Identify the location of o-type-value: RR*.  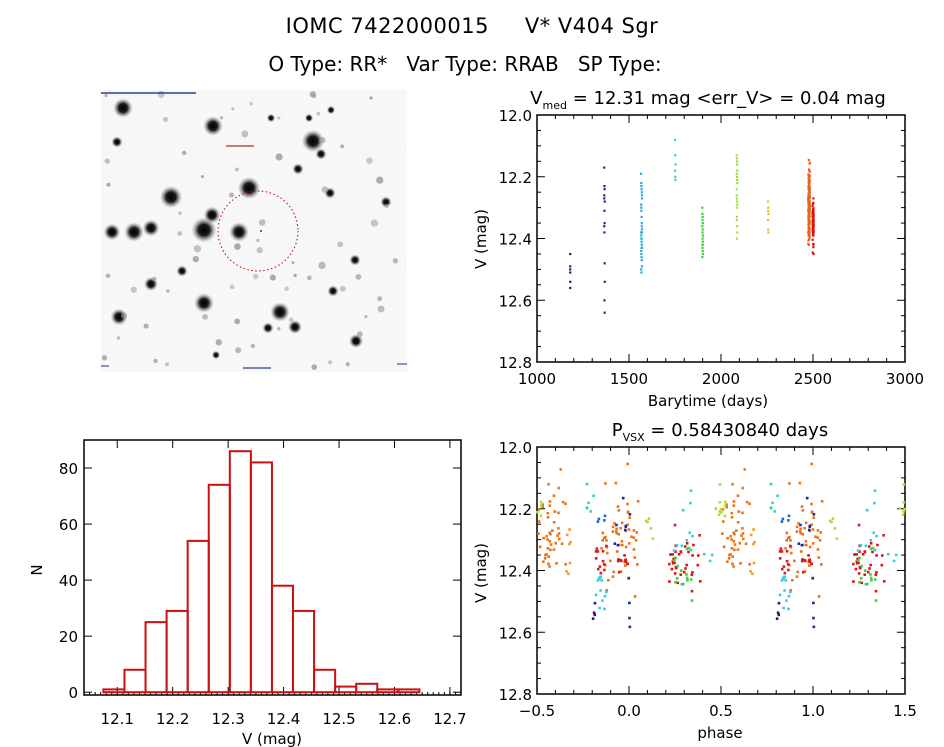
(368, 64).